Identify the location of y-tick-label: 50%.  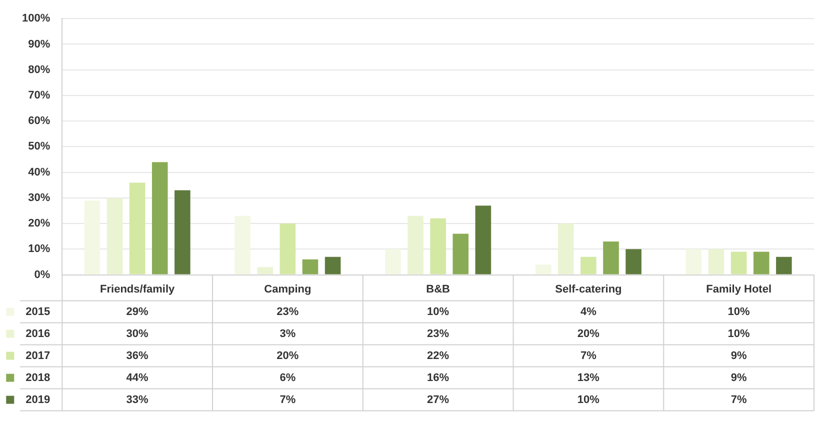
(39, 146).